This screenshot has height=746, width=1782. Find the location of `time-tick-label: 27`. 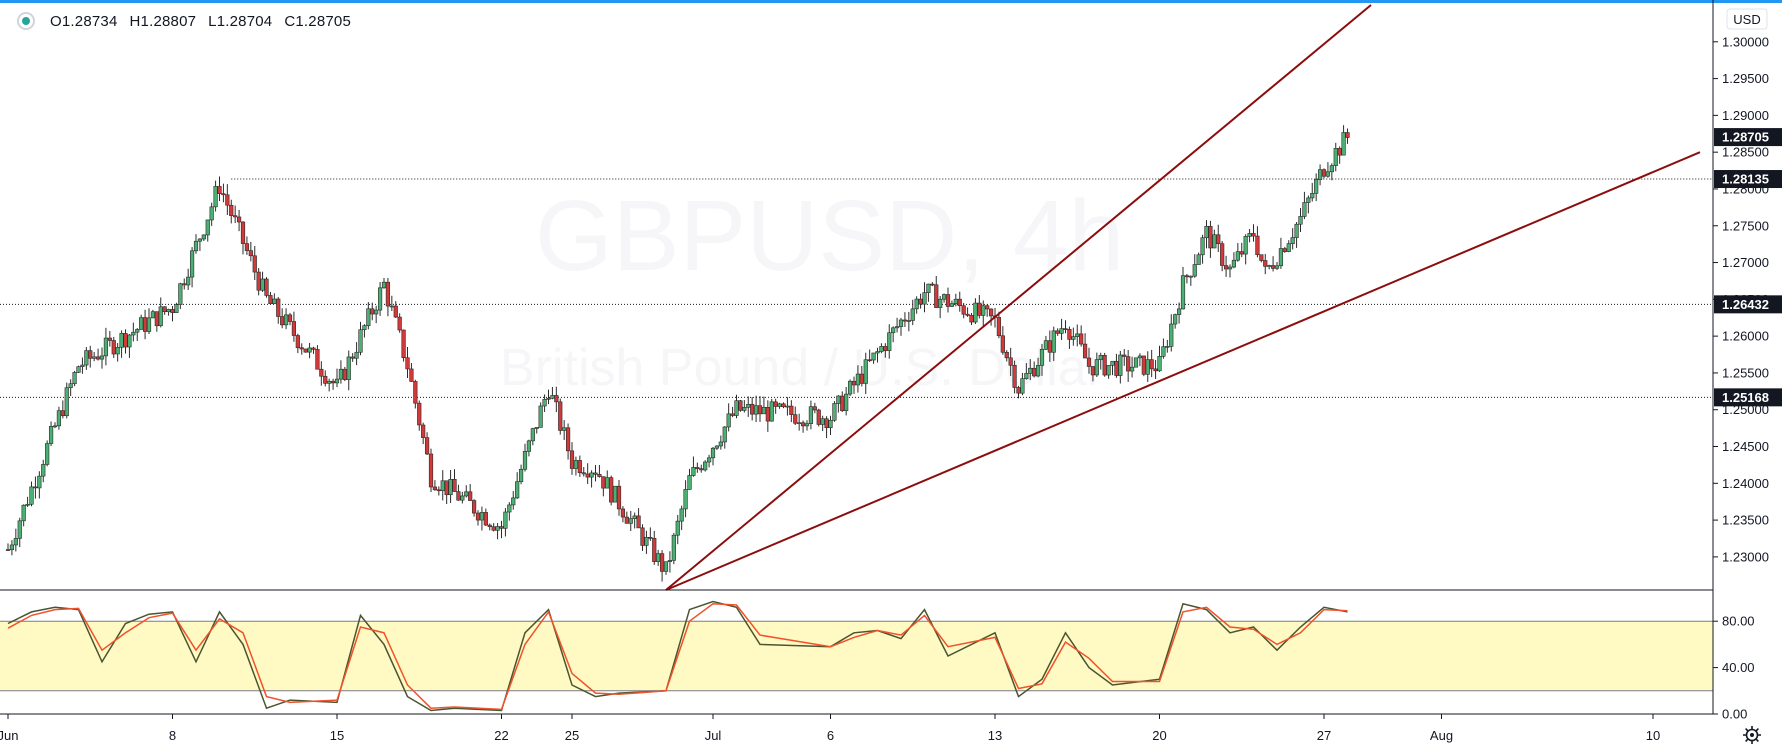

time-tick-label: 27 is located at coordinates (1324, 735).